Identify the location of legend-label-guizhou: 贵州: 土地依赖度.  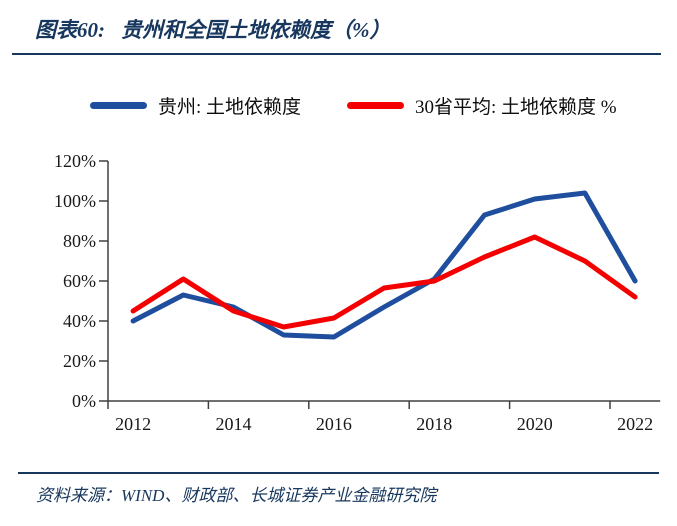
(230, 107).